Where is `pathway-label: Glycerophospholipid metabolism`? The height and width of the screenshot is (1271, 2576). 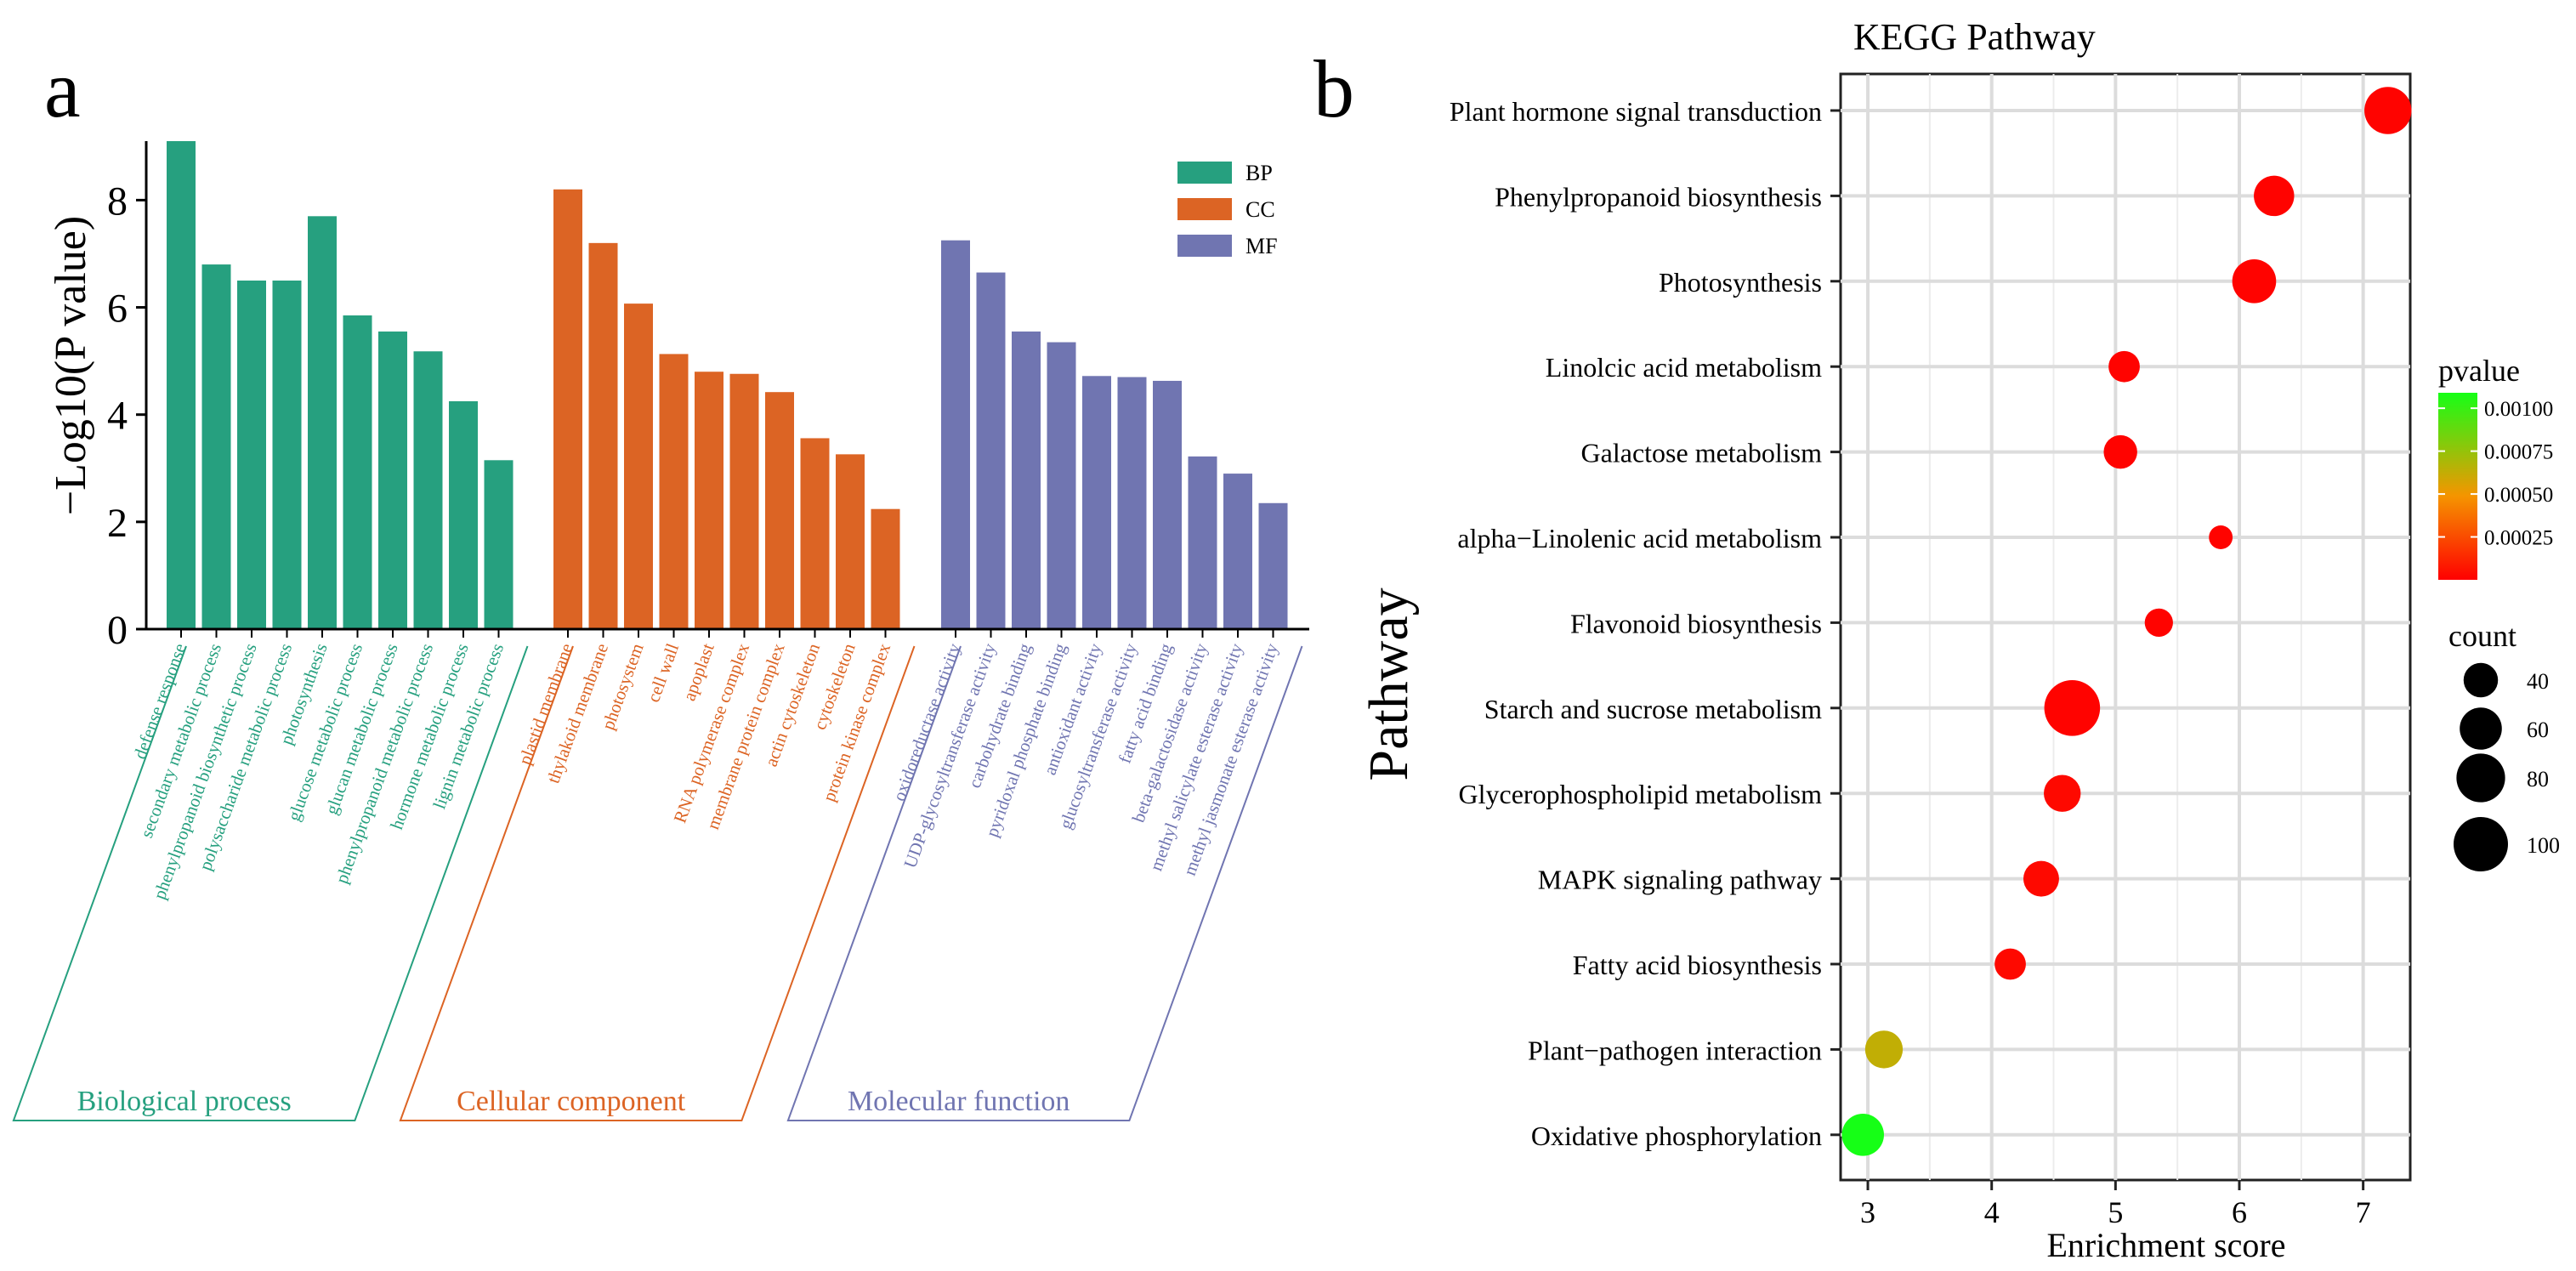
pathway-label: Glycerophospholipid metabolism is located at coordinates (1641, 794).